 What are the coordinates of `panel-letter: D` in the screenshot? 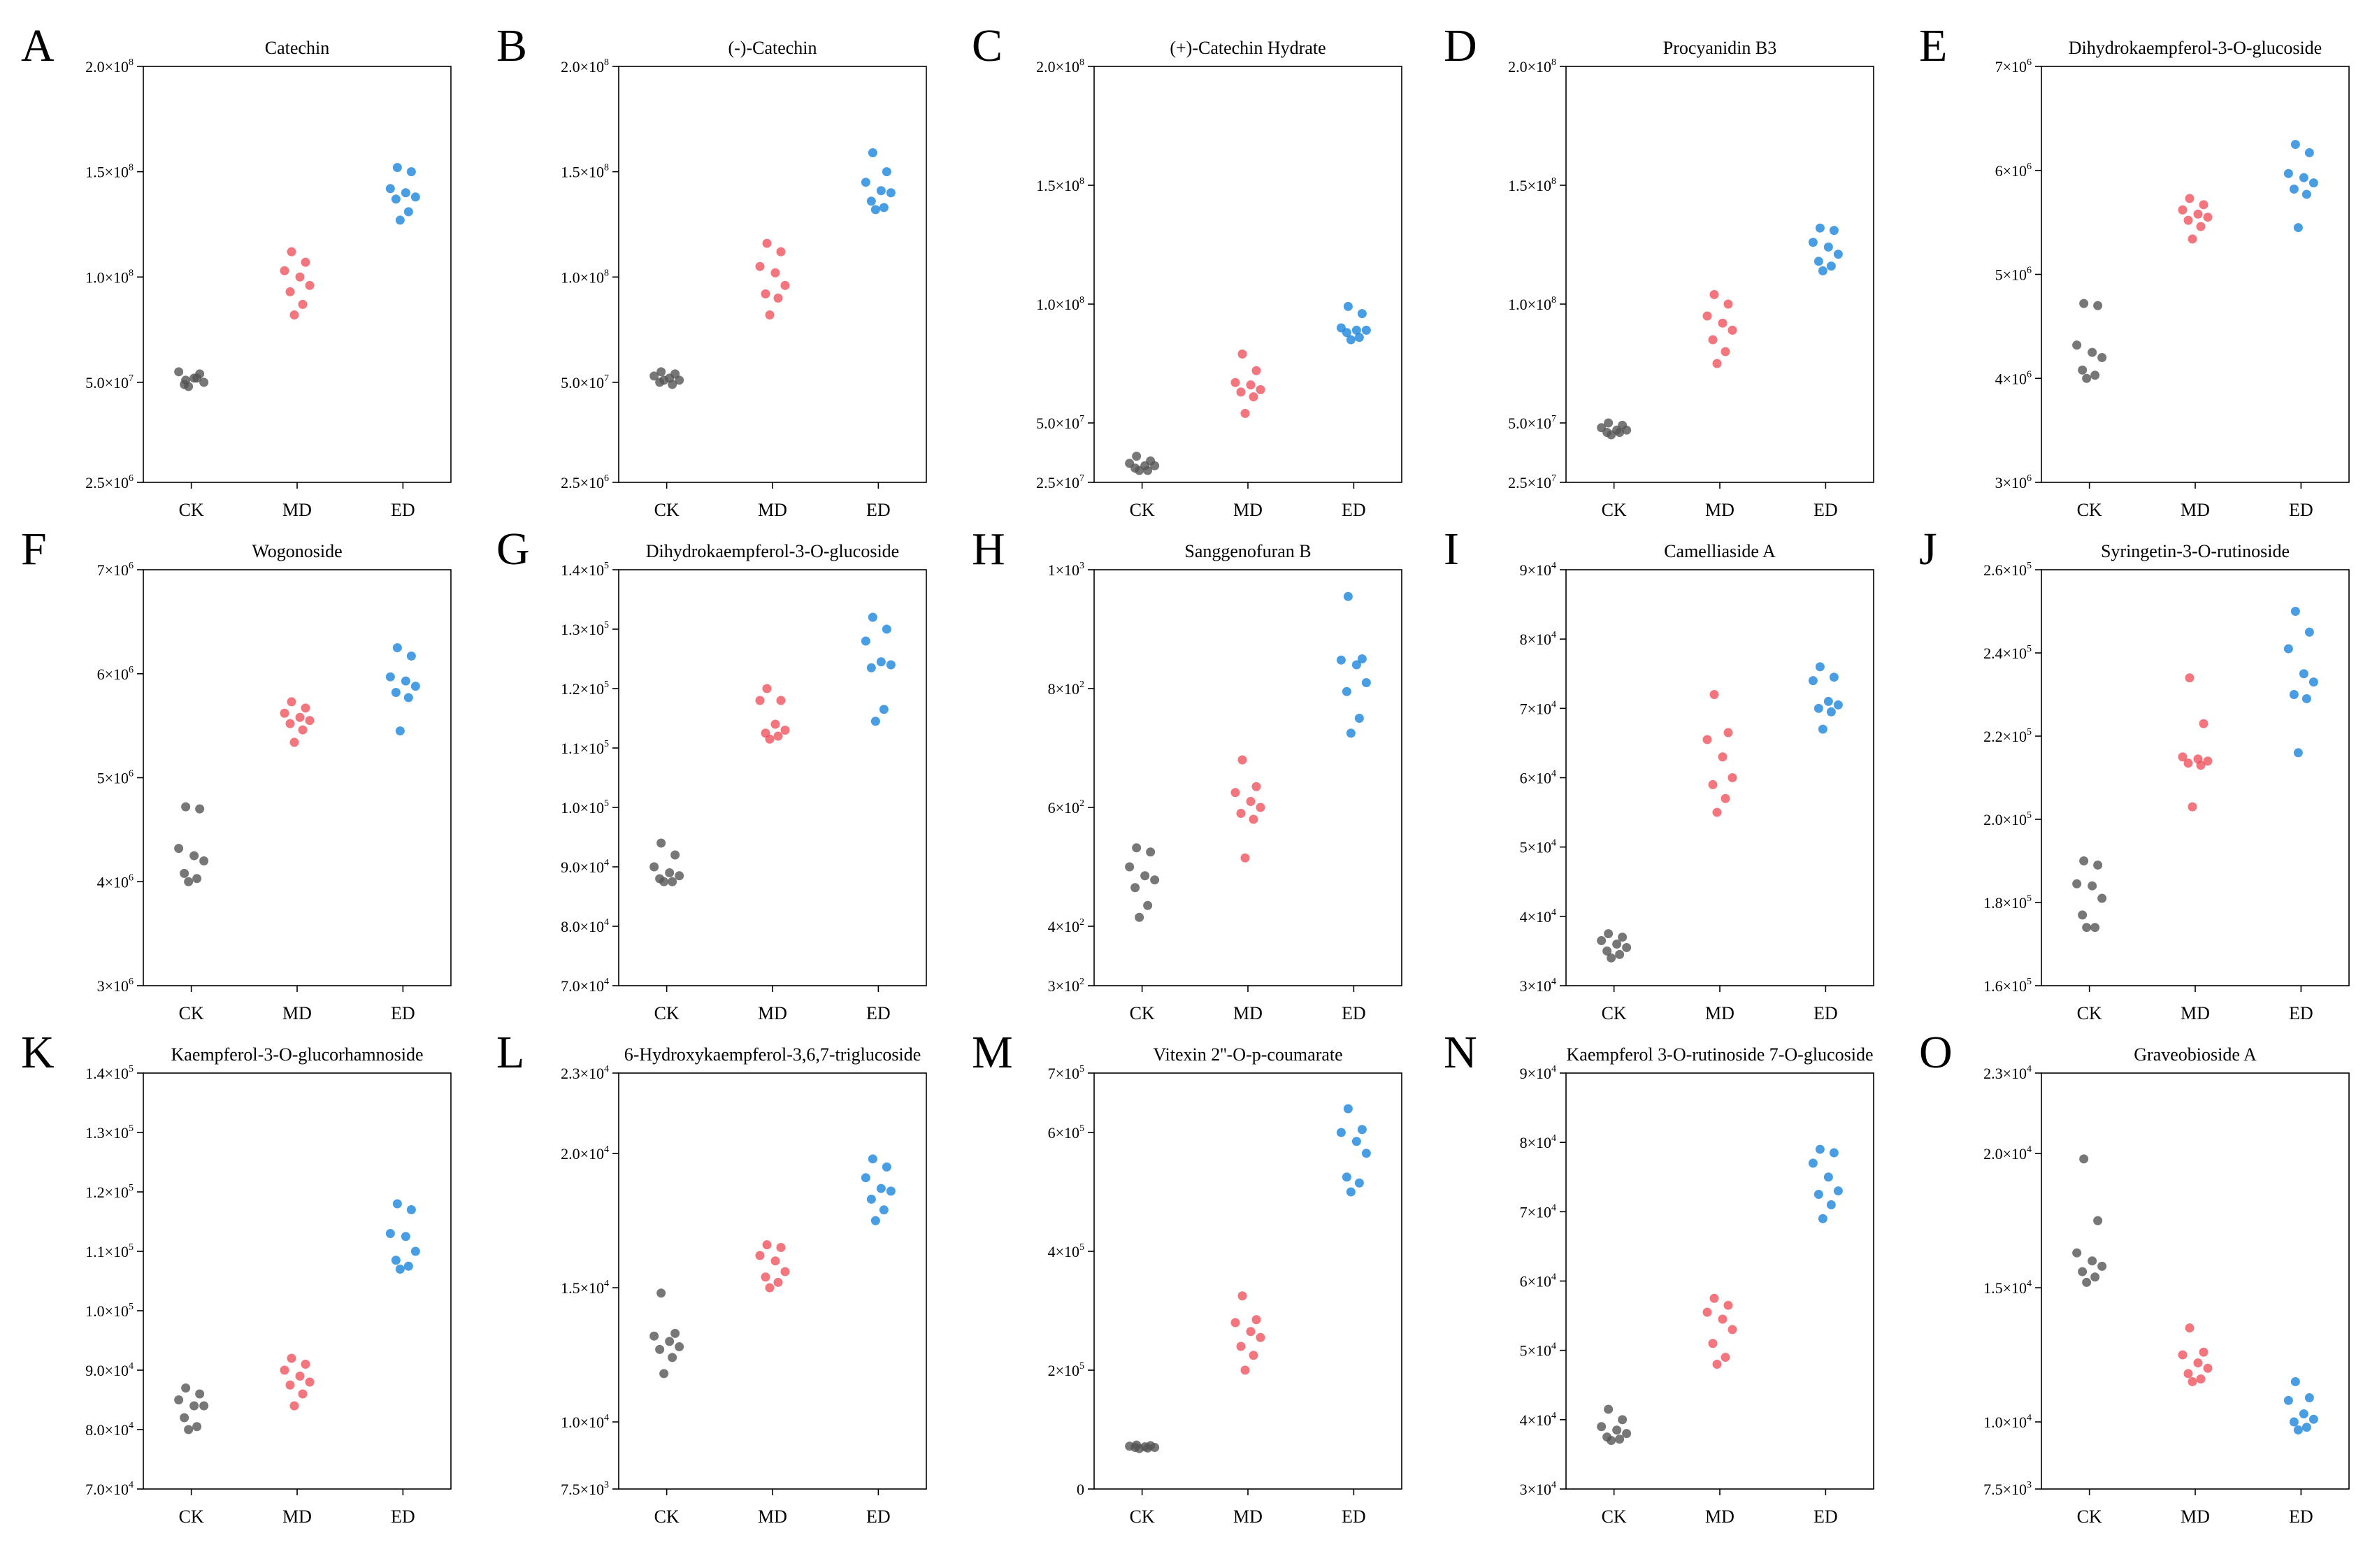 It's located at (1461, 45).